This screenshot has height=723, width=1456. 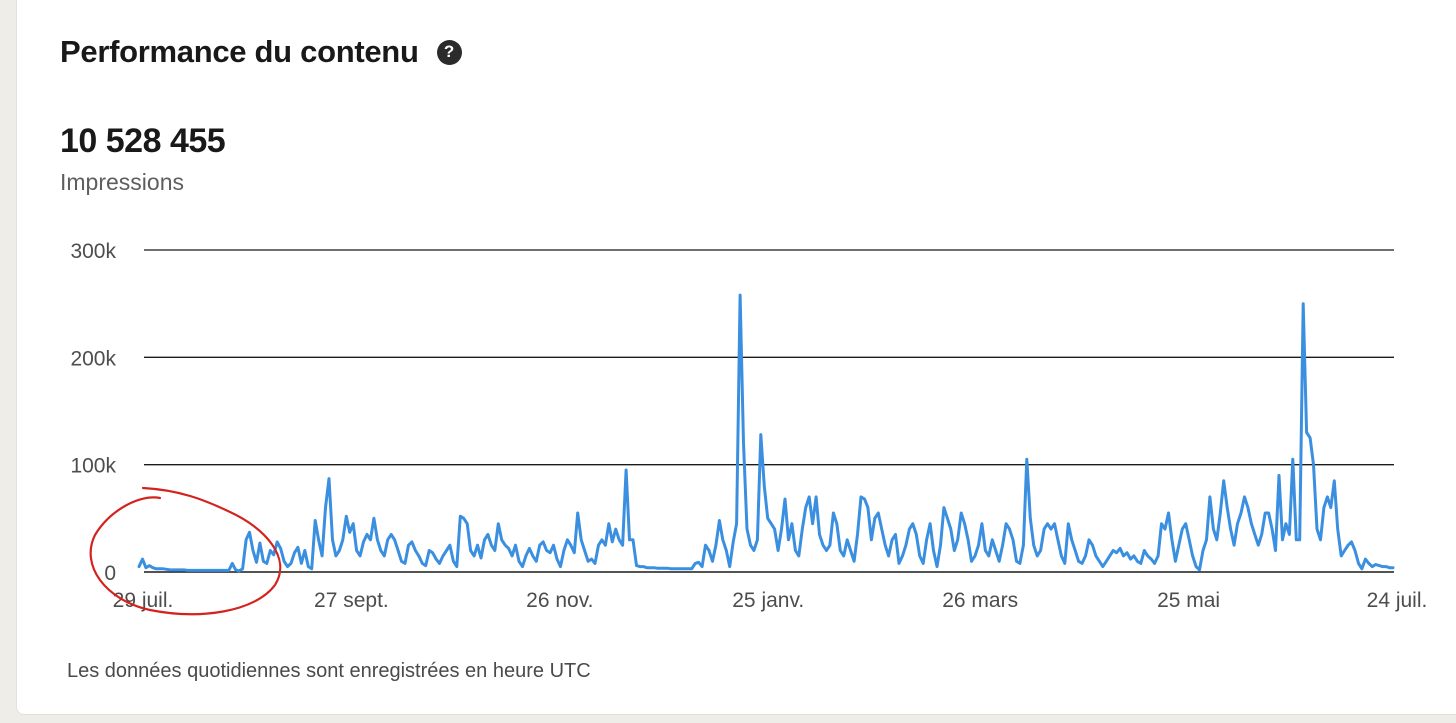 I want to click on x-tick-label: 24 juil., so click(x=1397, y=600).